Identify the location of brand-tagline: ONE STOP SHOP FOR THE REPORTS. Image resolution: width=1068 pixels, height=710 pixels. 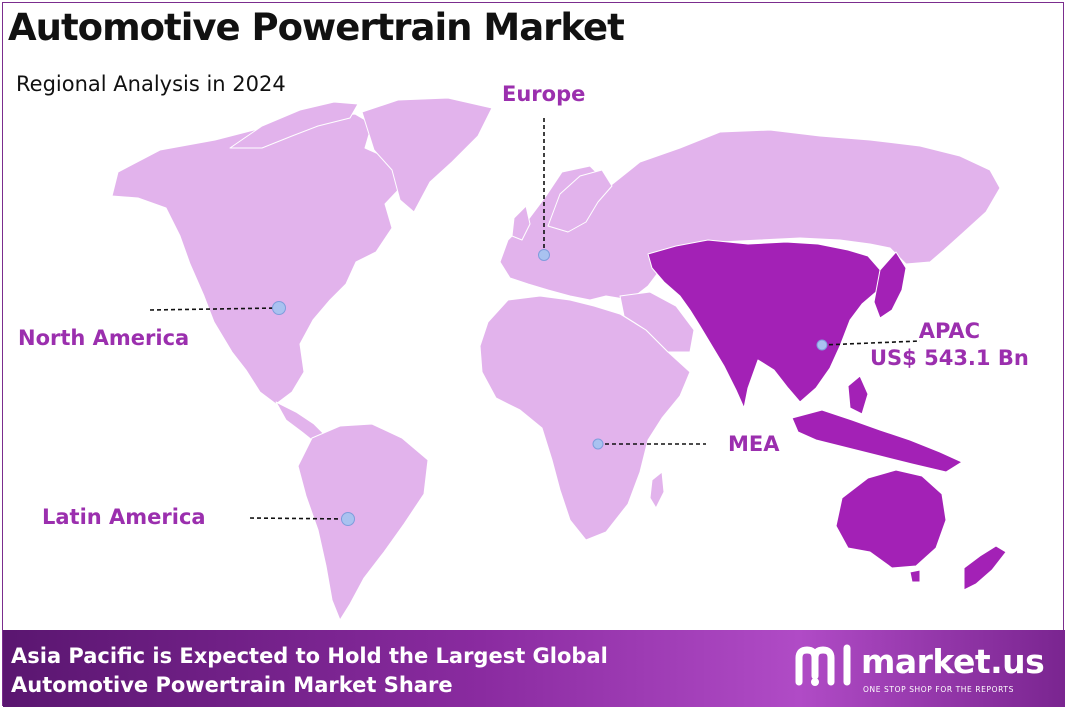
(938, 689).